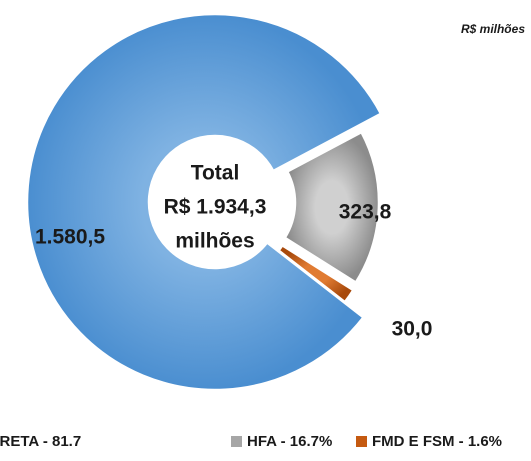 The height and width of the screenshot is (461, 531). What do you see at coordinates (289, 441) in the screenshot?
I see `legend-label: HFA - 16.7%` at bounding box center [289, 441].